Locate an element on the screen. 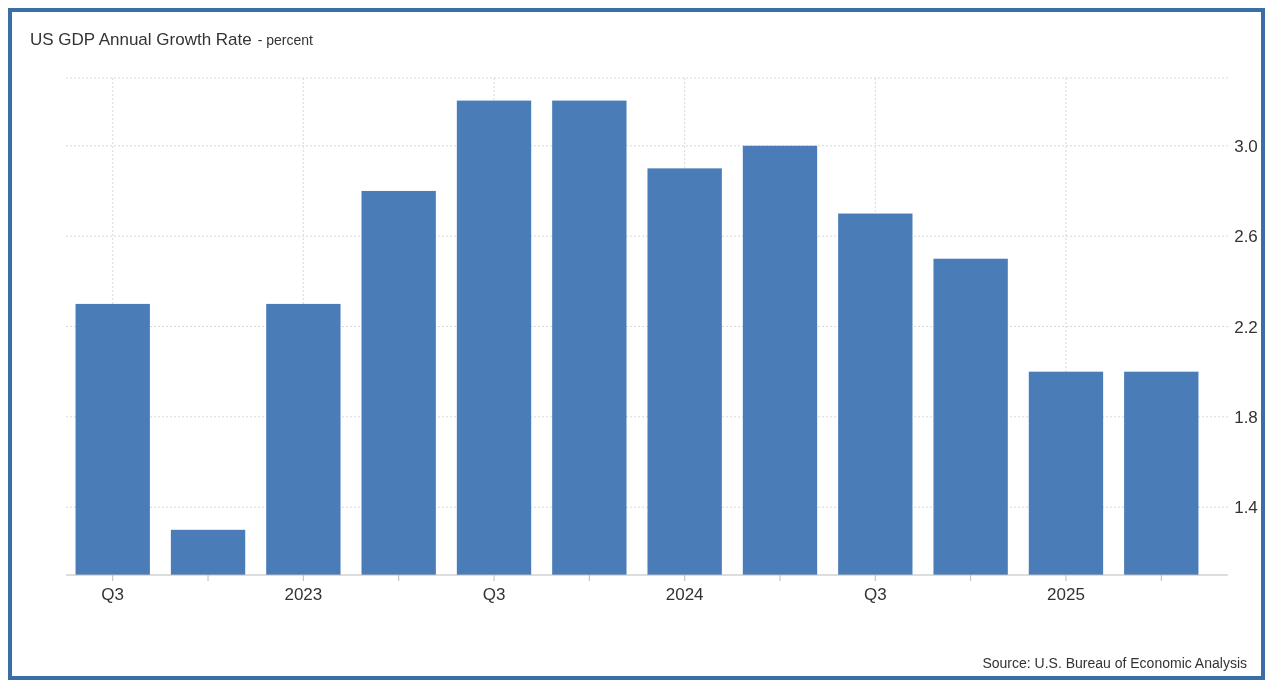 This screenshot has height=688, width=1273. source-note: Source: U.S. Bureau of Economic Analysis is located at coordinates (1114, 663).